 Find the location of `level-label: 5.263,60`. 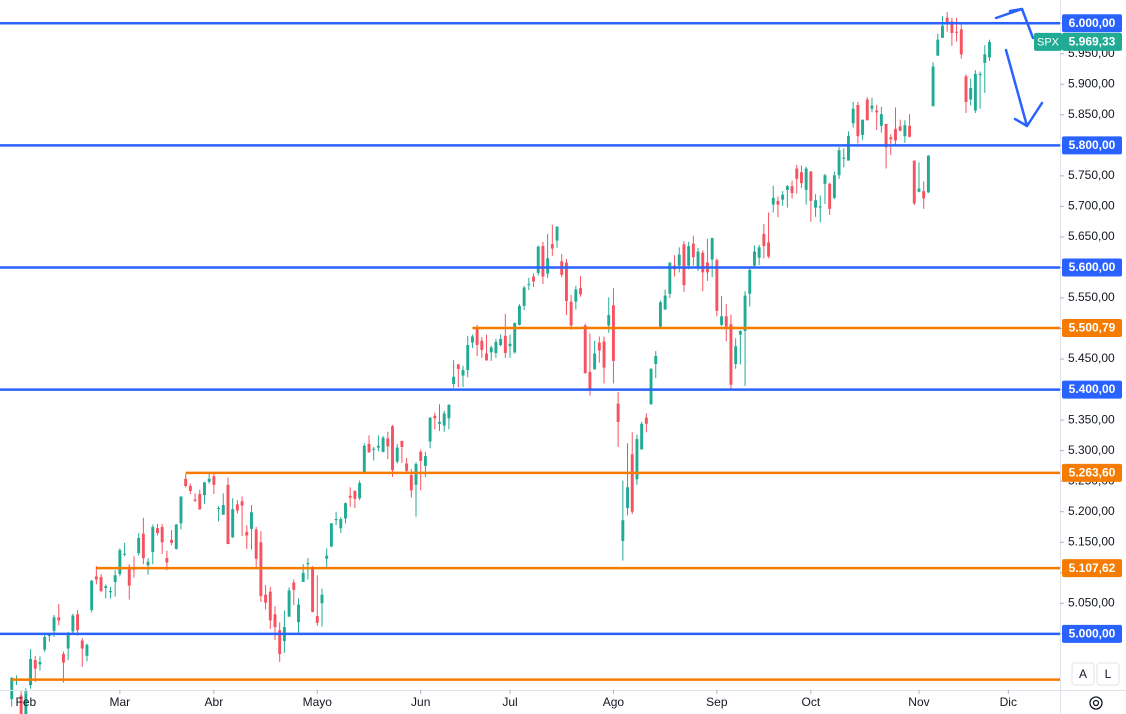

level-label: 5.263,60 is located at coordinates (1092, 472).